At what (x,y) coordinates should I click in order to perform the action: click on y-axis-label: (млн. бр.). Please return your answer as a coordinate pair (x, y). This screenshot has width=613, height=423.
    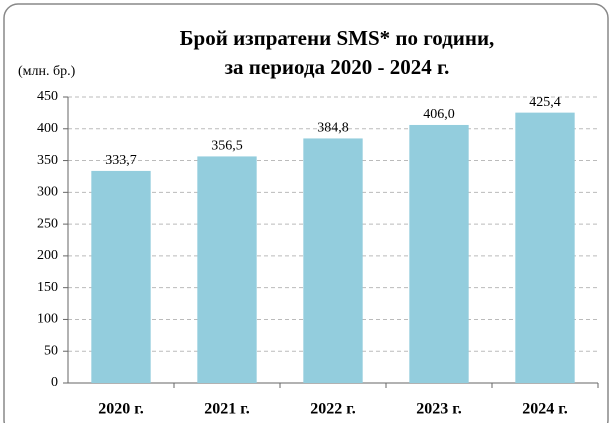
    Looking at the image, I should click on (47, 71).